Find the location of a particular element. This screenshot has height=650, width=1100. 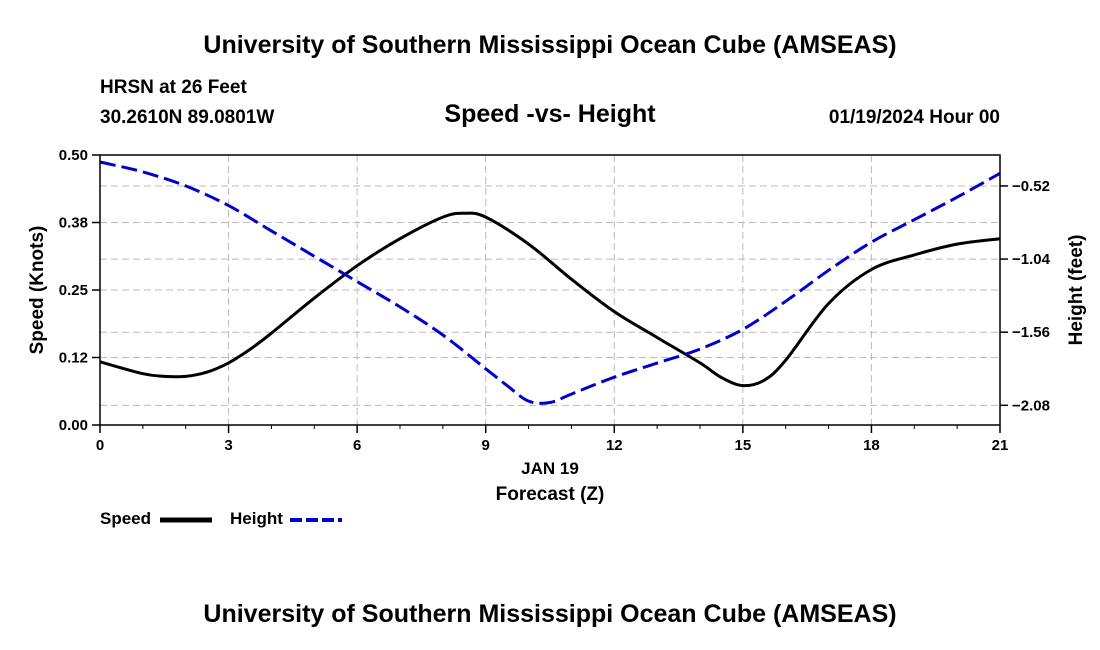

y-tick-label: 0.50 is located at coordinates (73, 155).